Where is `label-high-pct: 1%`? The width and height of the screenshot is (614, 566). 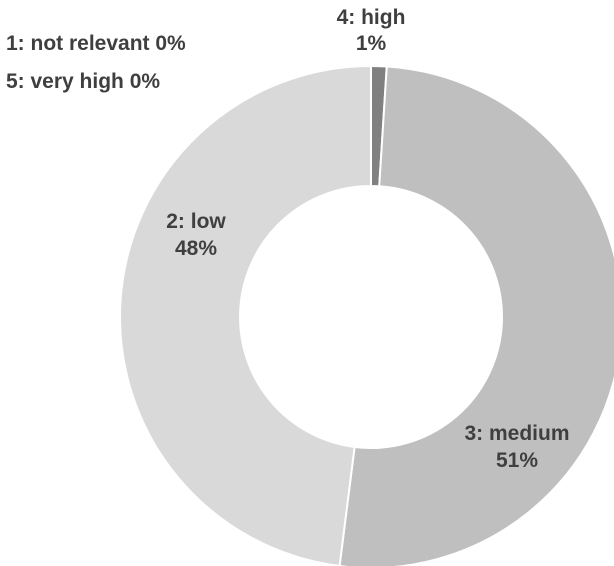
label-high-pct: 1% is located at coordinates (371, 43).